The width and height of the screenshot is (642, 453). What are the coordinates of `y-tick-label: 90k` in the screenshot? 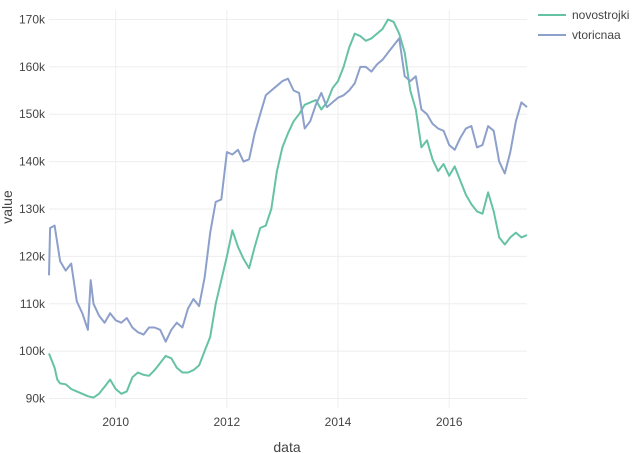 It's located at (36, 399).